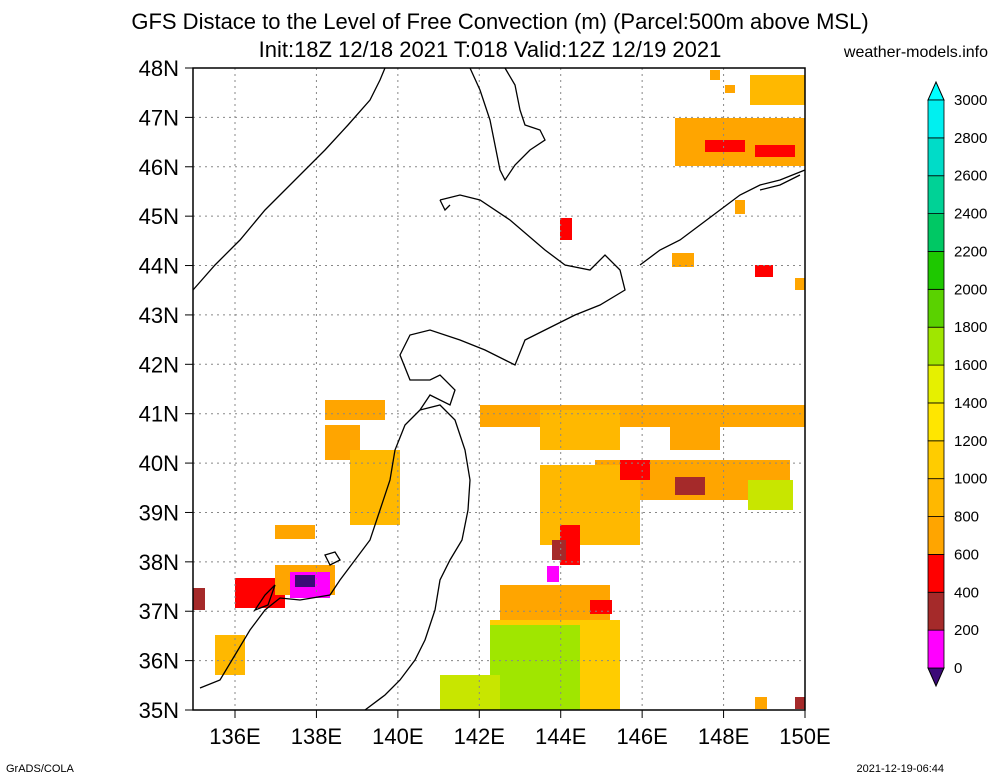 This screenshot has width=1000, height=779. I want to click on colorbar-label: 1200, so click(970, 441).